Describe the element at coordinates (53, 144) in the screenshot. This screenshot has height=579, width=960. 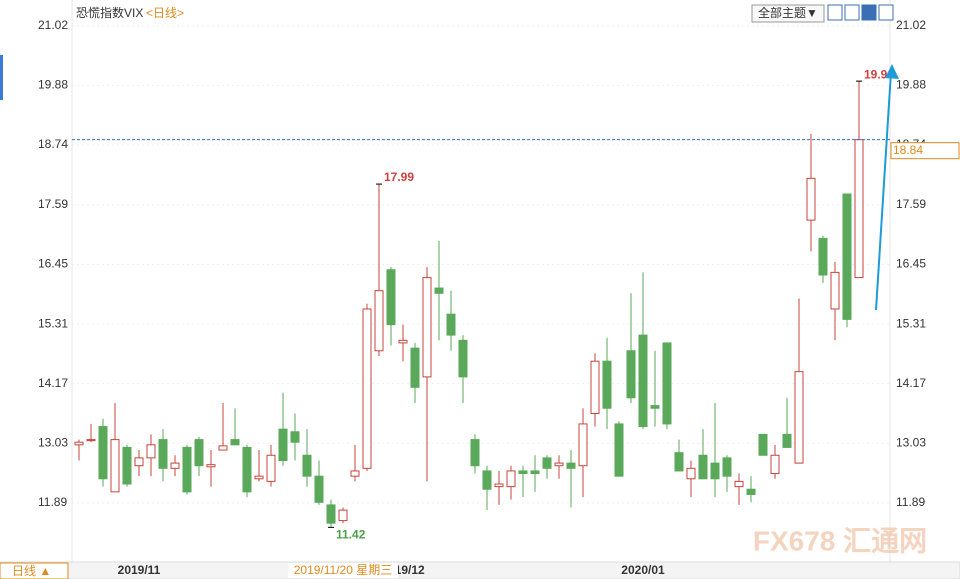
I see `y-tick-label: 18.74` at that location.